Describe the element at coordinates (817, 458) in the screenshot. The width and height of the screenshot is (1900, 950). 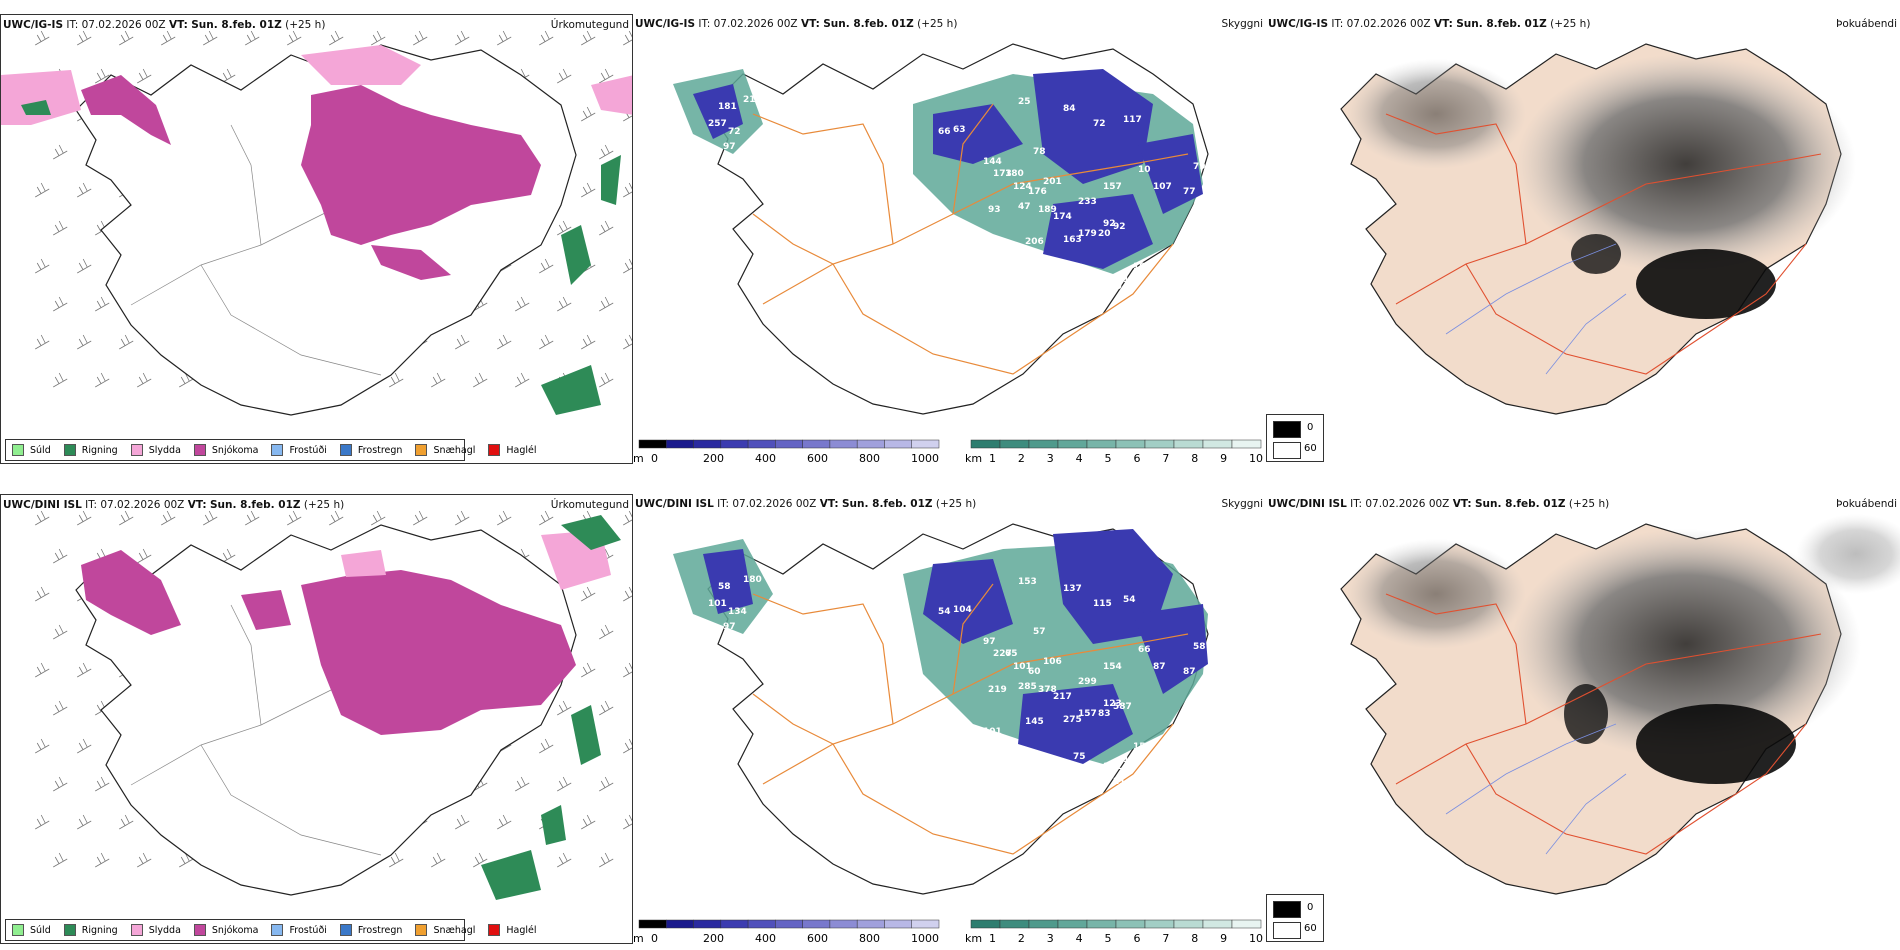
I see `colorbar-tick: 600` at that location.